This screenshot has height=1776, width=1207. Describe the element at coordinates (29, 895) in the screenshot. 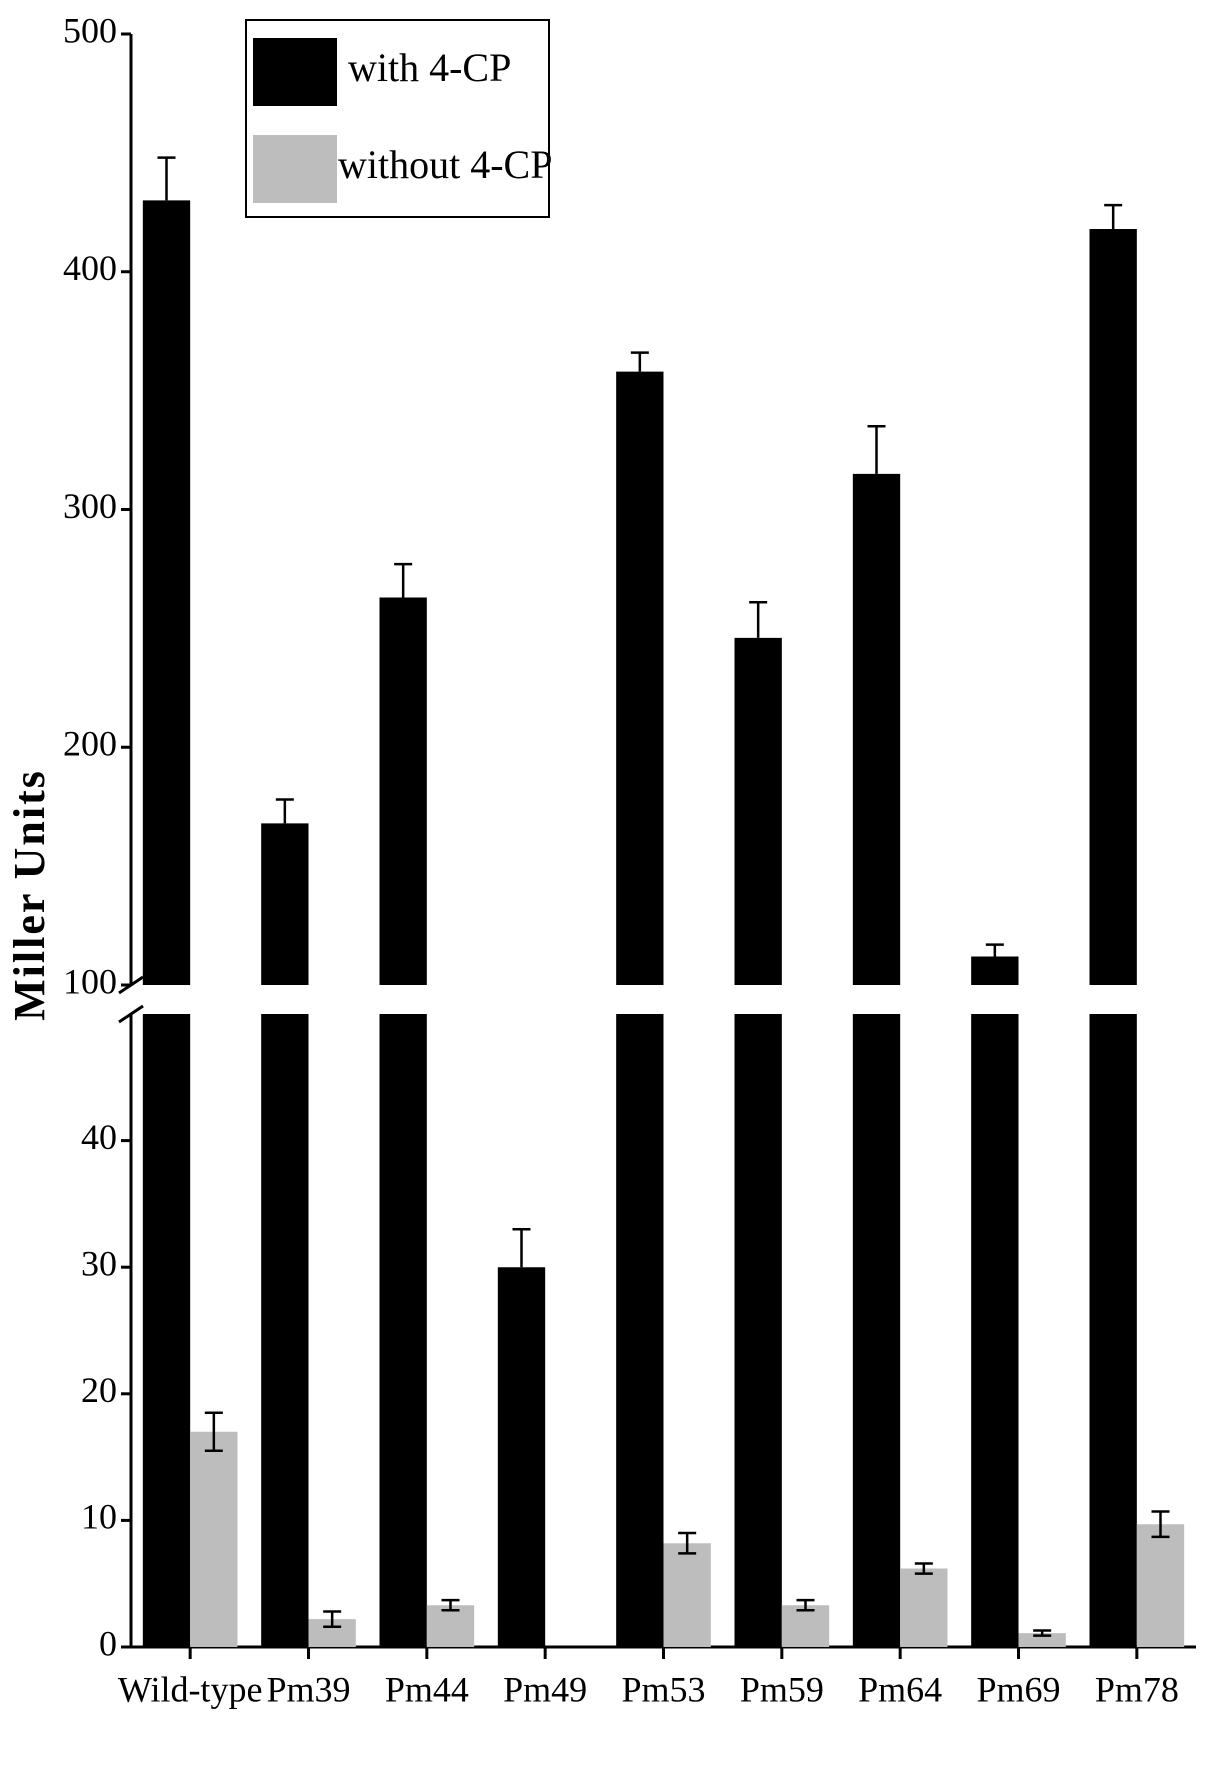

I see `y-axis-label: Miller Units` at that location.